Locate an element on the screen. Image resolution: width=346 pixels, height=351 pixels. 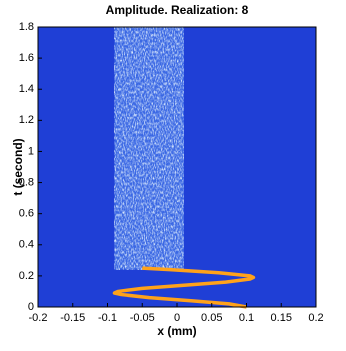
y-tick-label: 1.6 is located at coordinates (26, 58).